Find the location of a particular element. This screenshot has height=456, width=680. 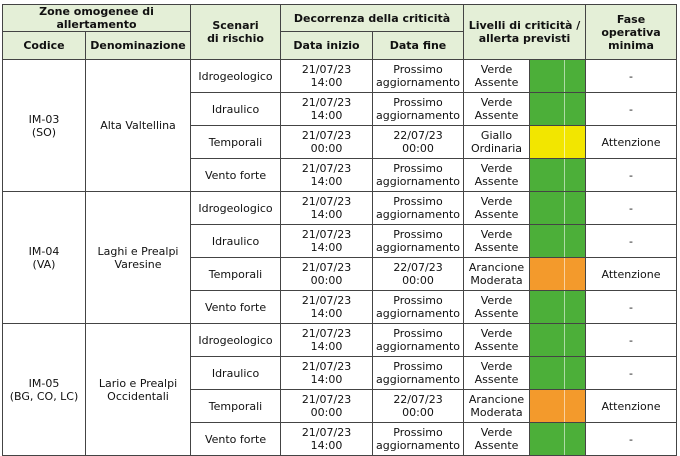

level-text-cell: Giallo Ordinaria is located at coordinates (497, 142).